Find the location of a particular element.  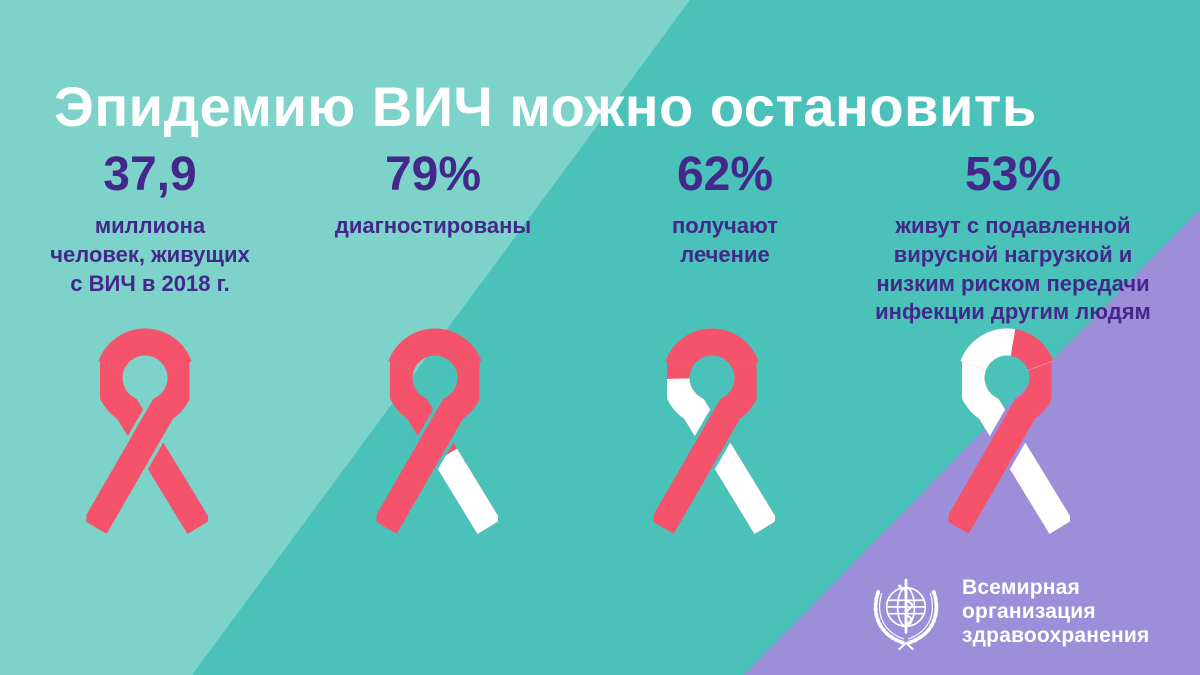

who-org-name: Всемирная организация здравоохранения is located at coordinates (1056, 611).